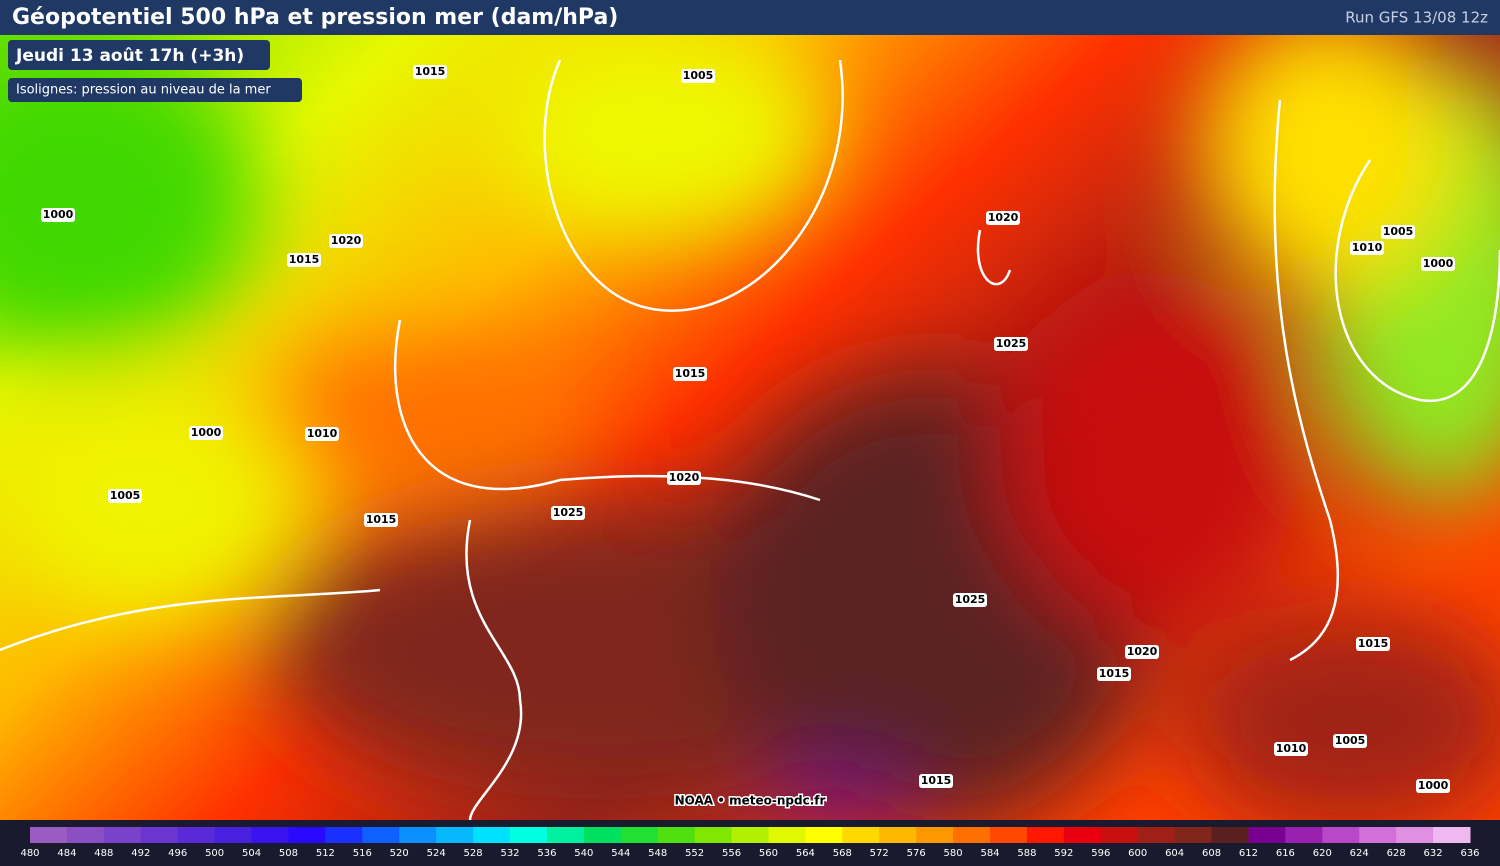  Describe the element at coordinates (399, 853) in the screenshot. I see `scale-label: 520` at that location.